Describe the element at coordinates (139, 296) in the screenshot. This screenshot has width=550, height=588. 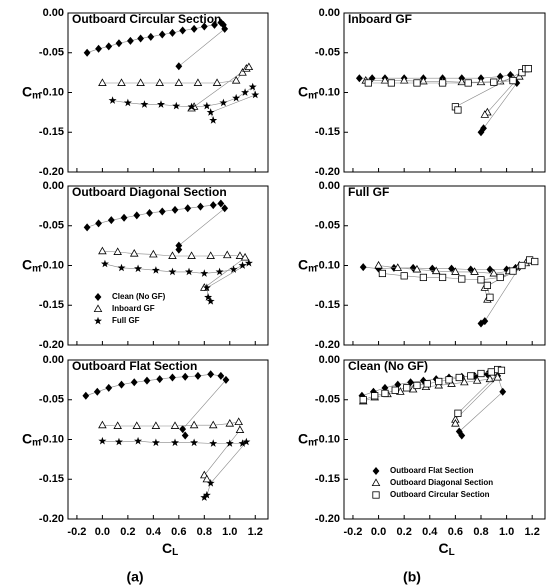
I see `legend-label: Clean (No GF)` at that location.